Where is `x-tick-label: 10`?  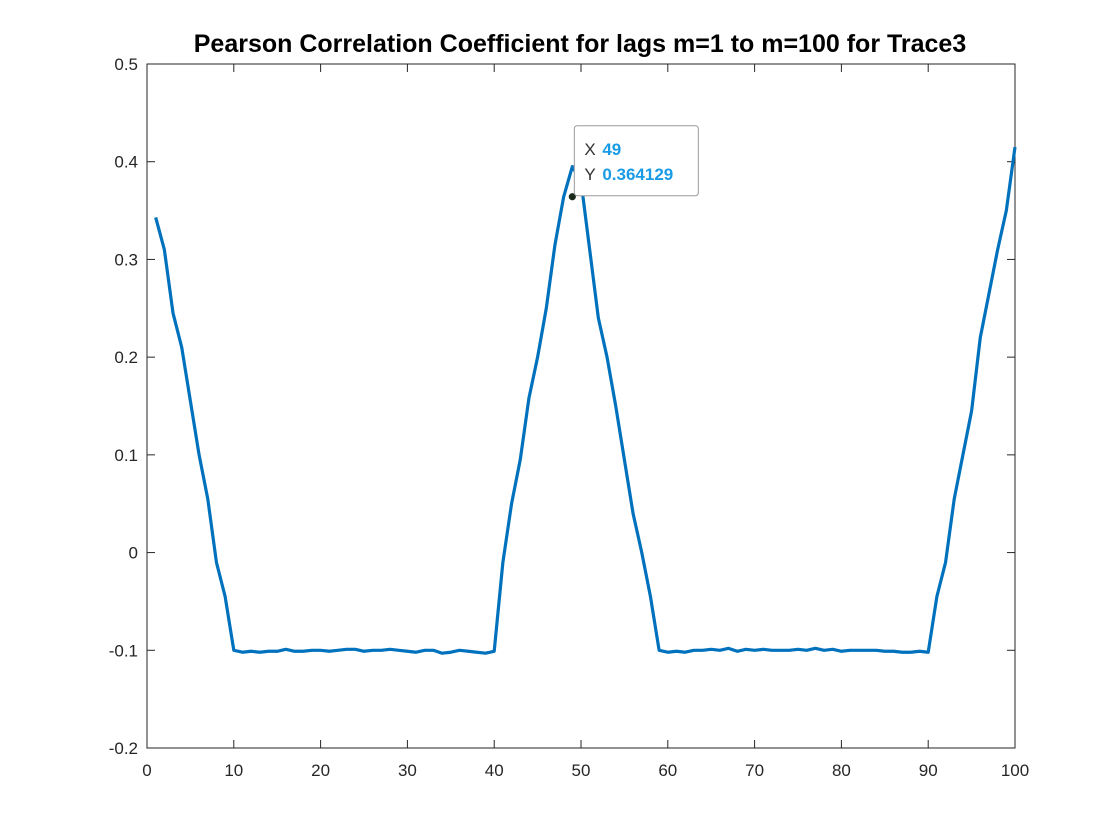 x-tick-label: 10 is located at coordinates (233, 770).